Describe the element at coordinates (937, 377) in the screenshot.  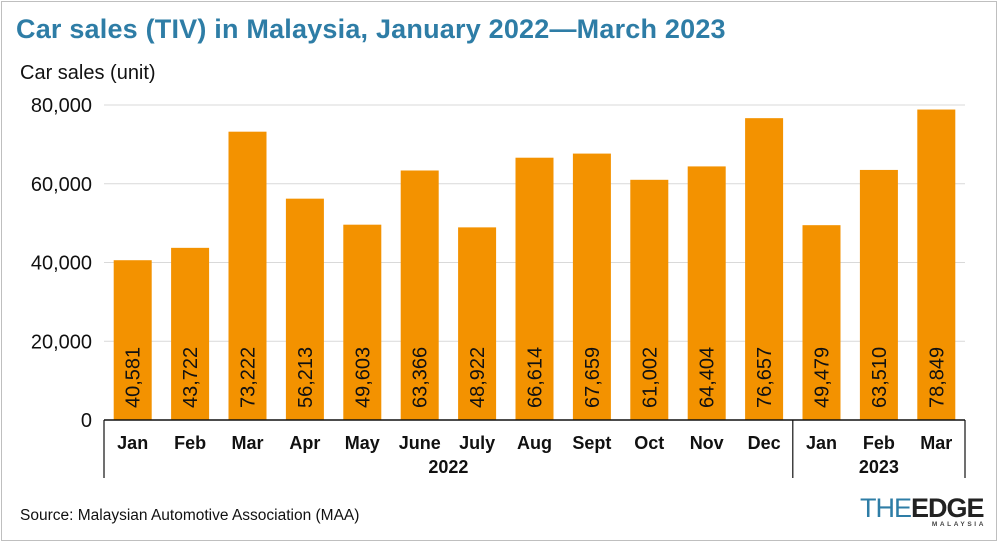
I see `bar-value-label: 78,849` at that location.